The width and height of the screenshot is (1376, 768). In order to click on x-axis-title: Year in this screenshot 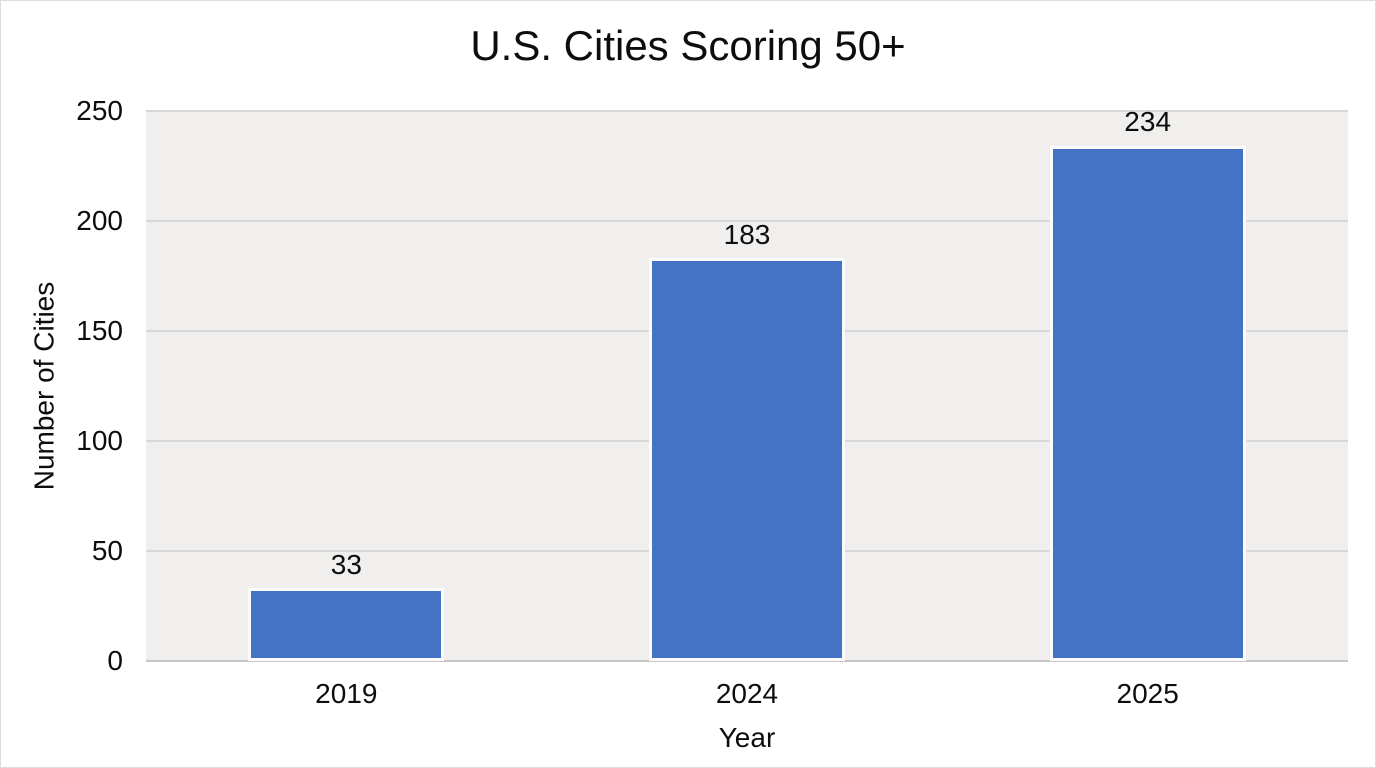, I will do `click(747, 737)`.